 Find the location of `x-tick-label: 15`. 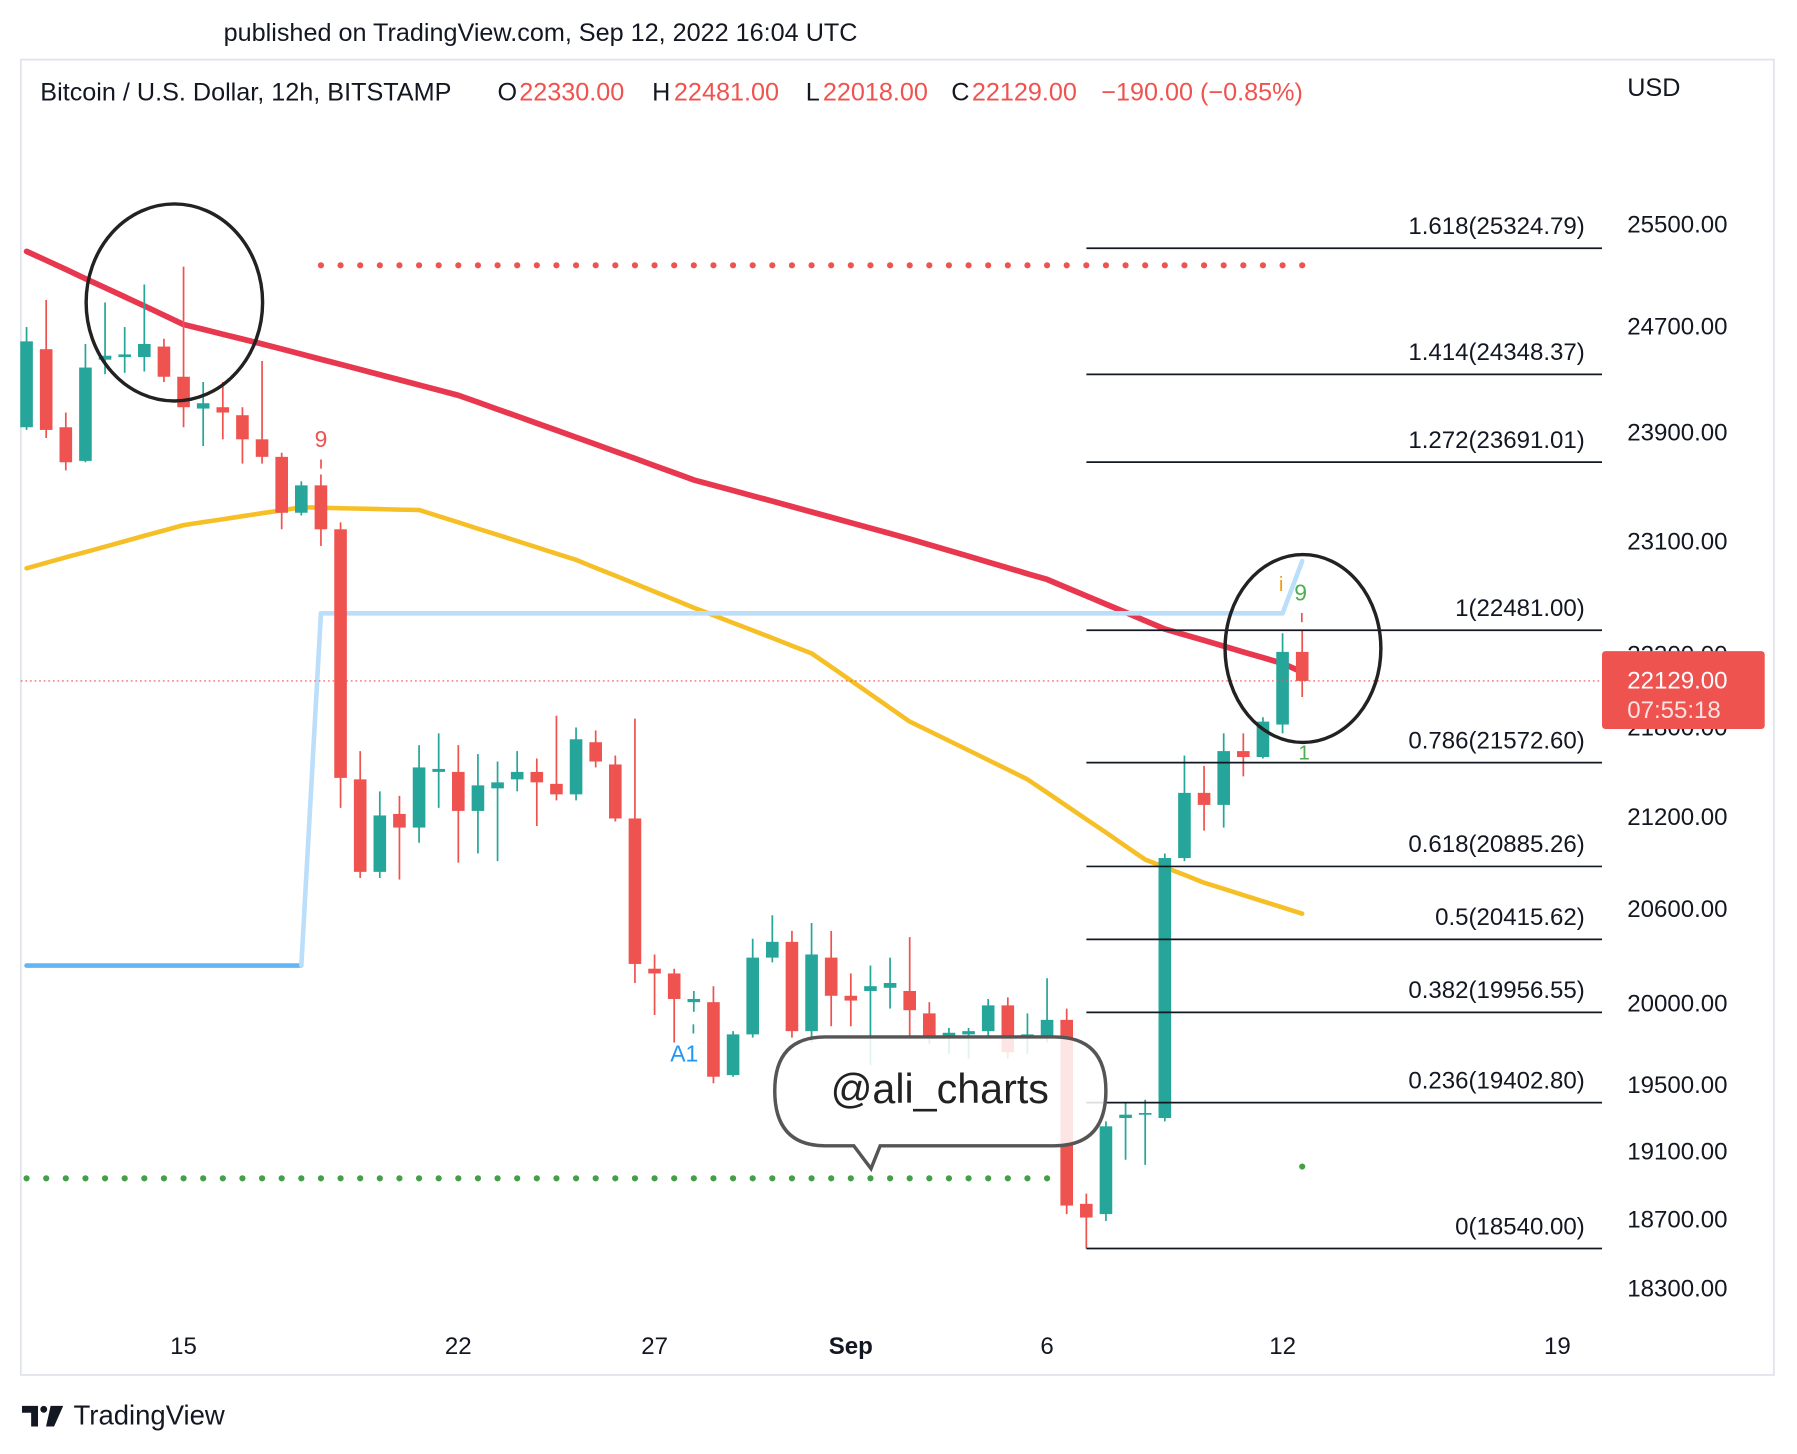

x-tick-label: 15 is located at coordinates (183, 1346).